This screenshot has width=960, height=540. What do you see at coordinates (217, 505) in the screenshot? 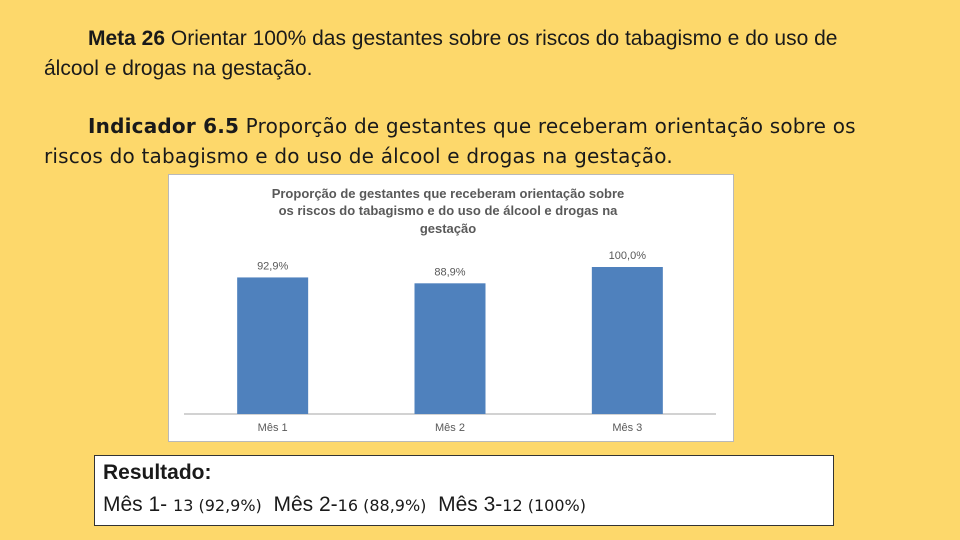
I see `resultado-mes-1-value: 13 (92,9%)` at bounding box center [217, 505].